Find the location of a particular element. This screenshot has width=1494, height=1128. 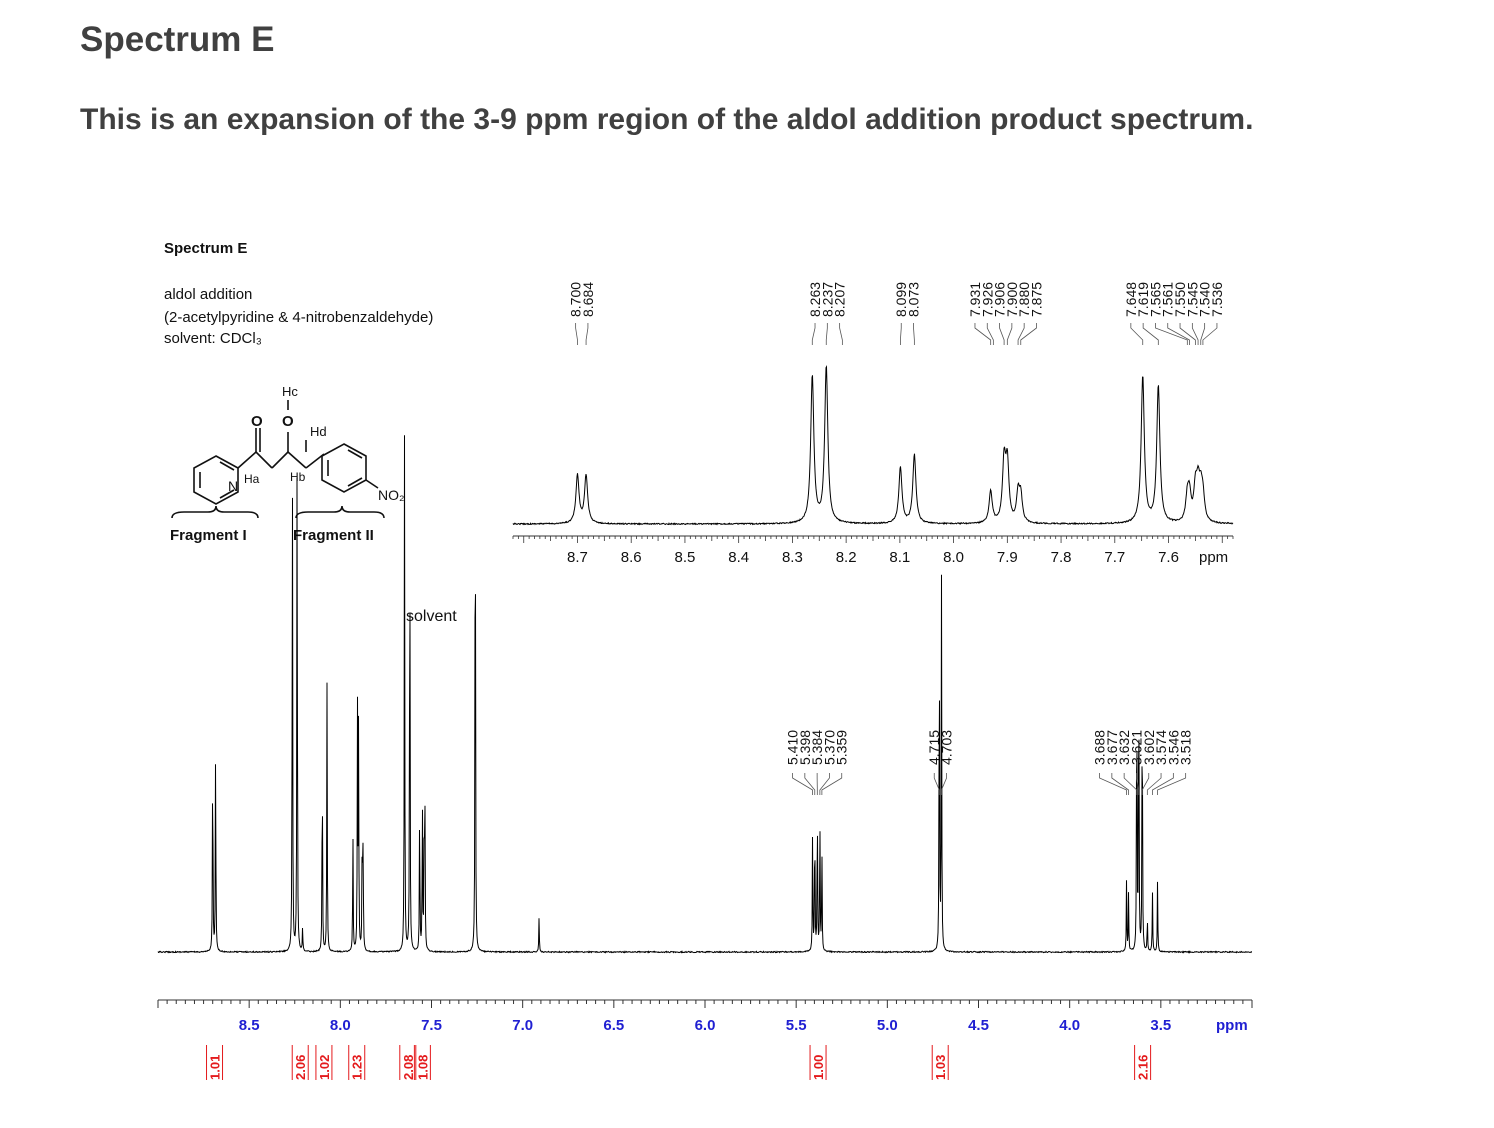

x-tick-label: 4.5 is located at coordinates (978, 1025).